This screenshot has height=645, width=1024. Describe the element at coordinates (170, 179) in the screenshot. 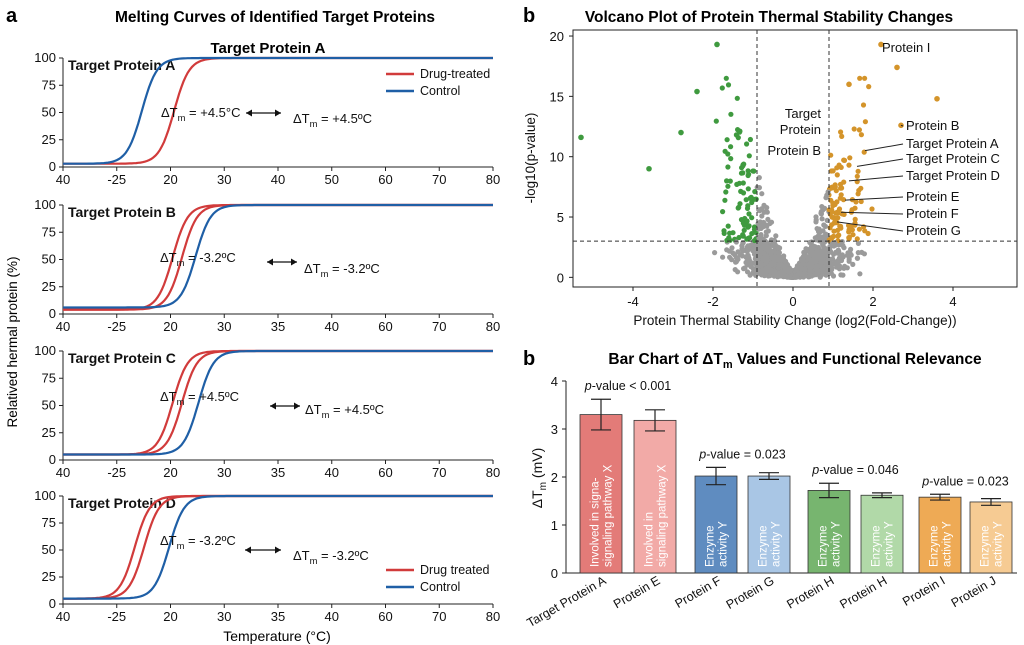

I see `x-tick-label: 20` at that location.